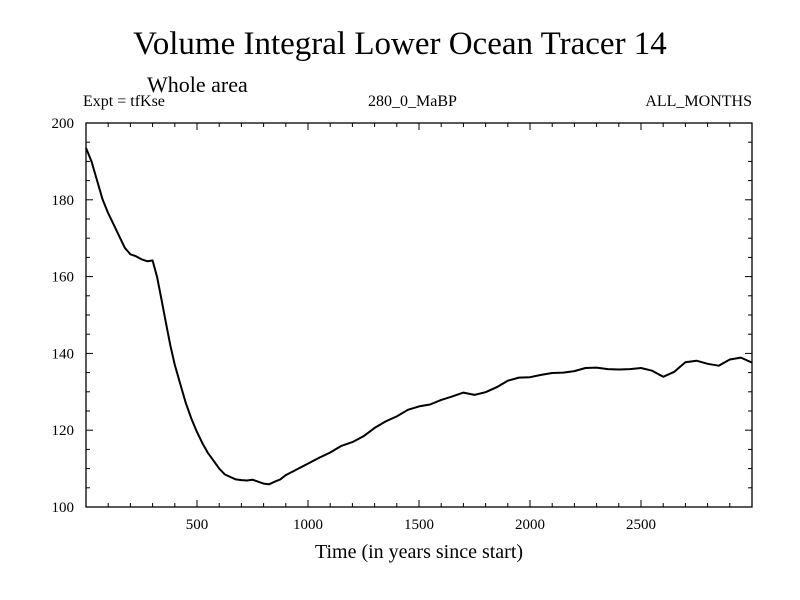 This screenshot has height=600, width=800. Describe the element at coordinates (698, 101) in the screenshot. I see `period-label: ALL_MONTHS` at that location.